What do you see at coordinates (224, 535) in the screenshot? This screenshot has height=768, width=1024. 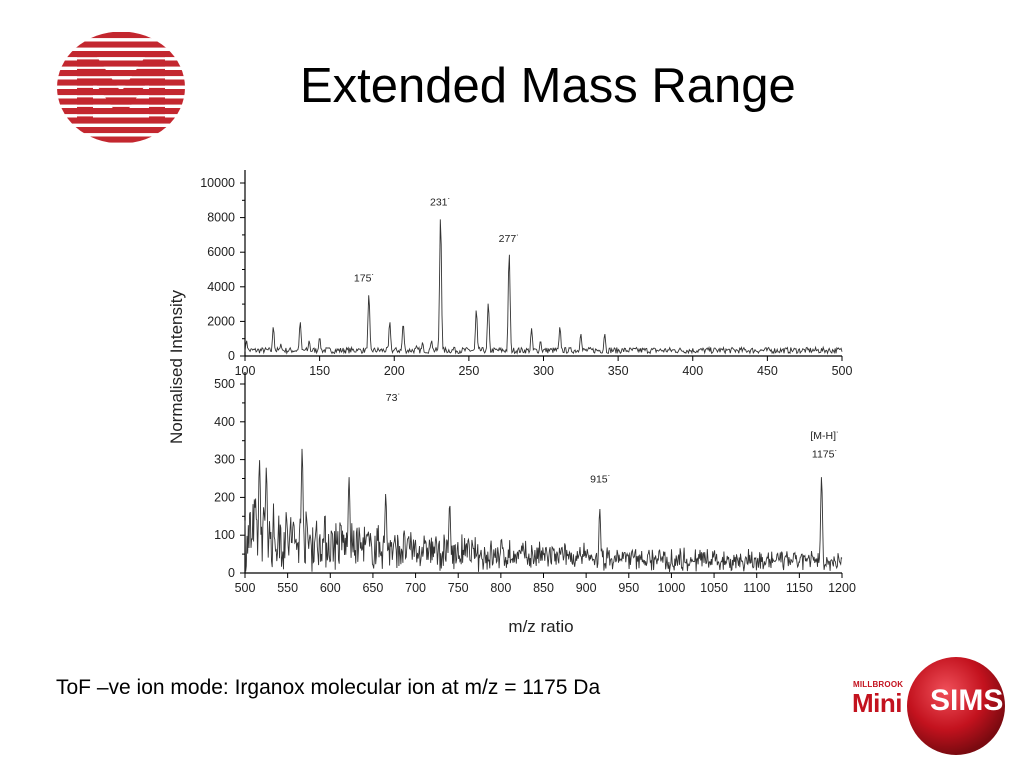 I see `y-tick-label: 100` at bounding box center [224, 535].